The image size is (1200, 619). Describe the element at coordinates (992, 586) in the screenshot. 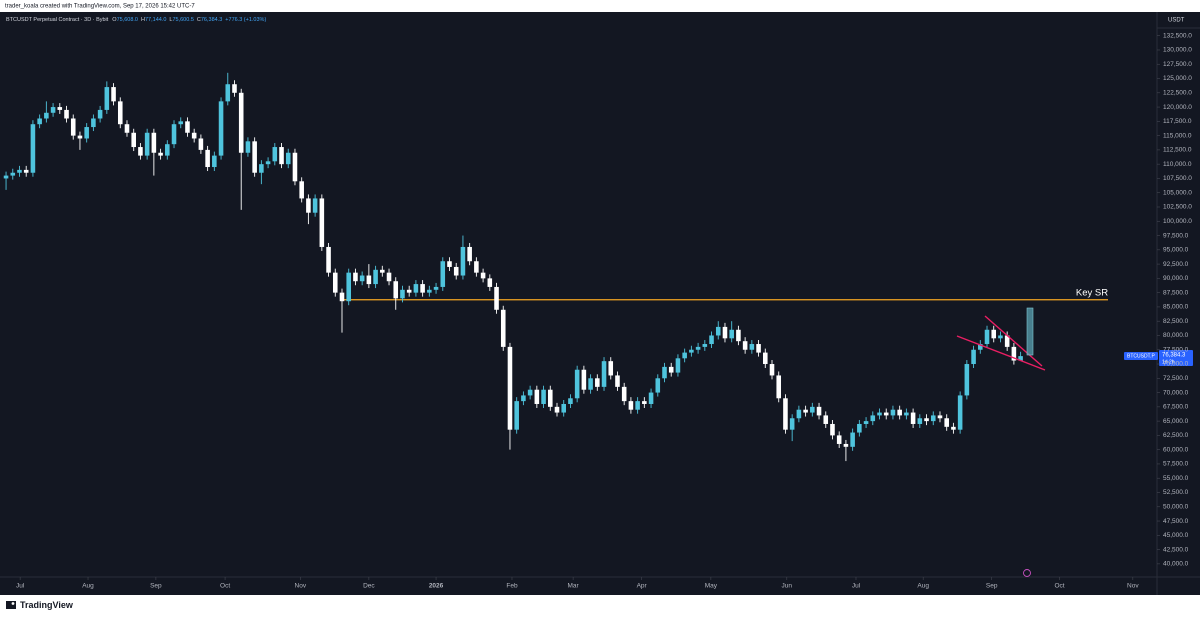

I see `x-tick-label: Sep` at that location.